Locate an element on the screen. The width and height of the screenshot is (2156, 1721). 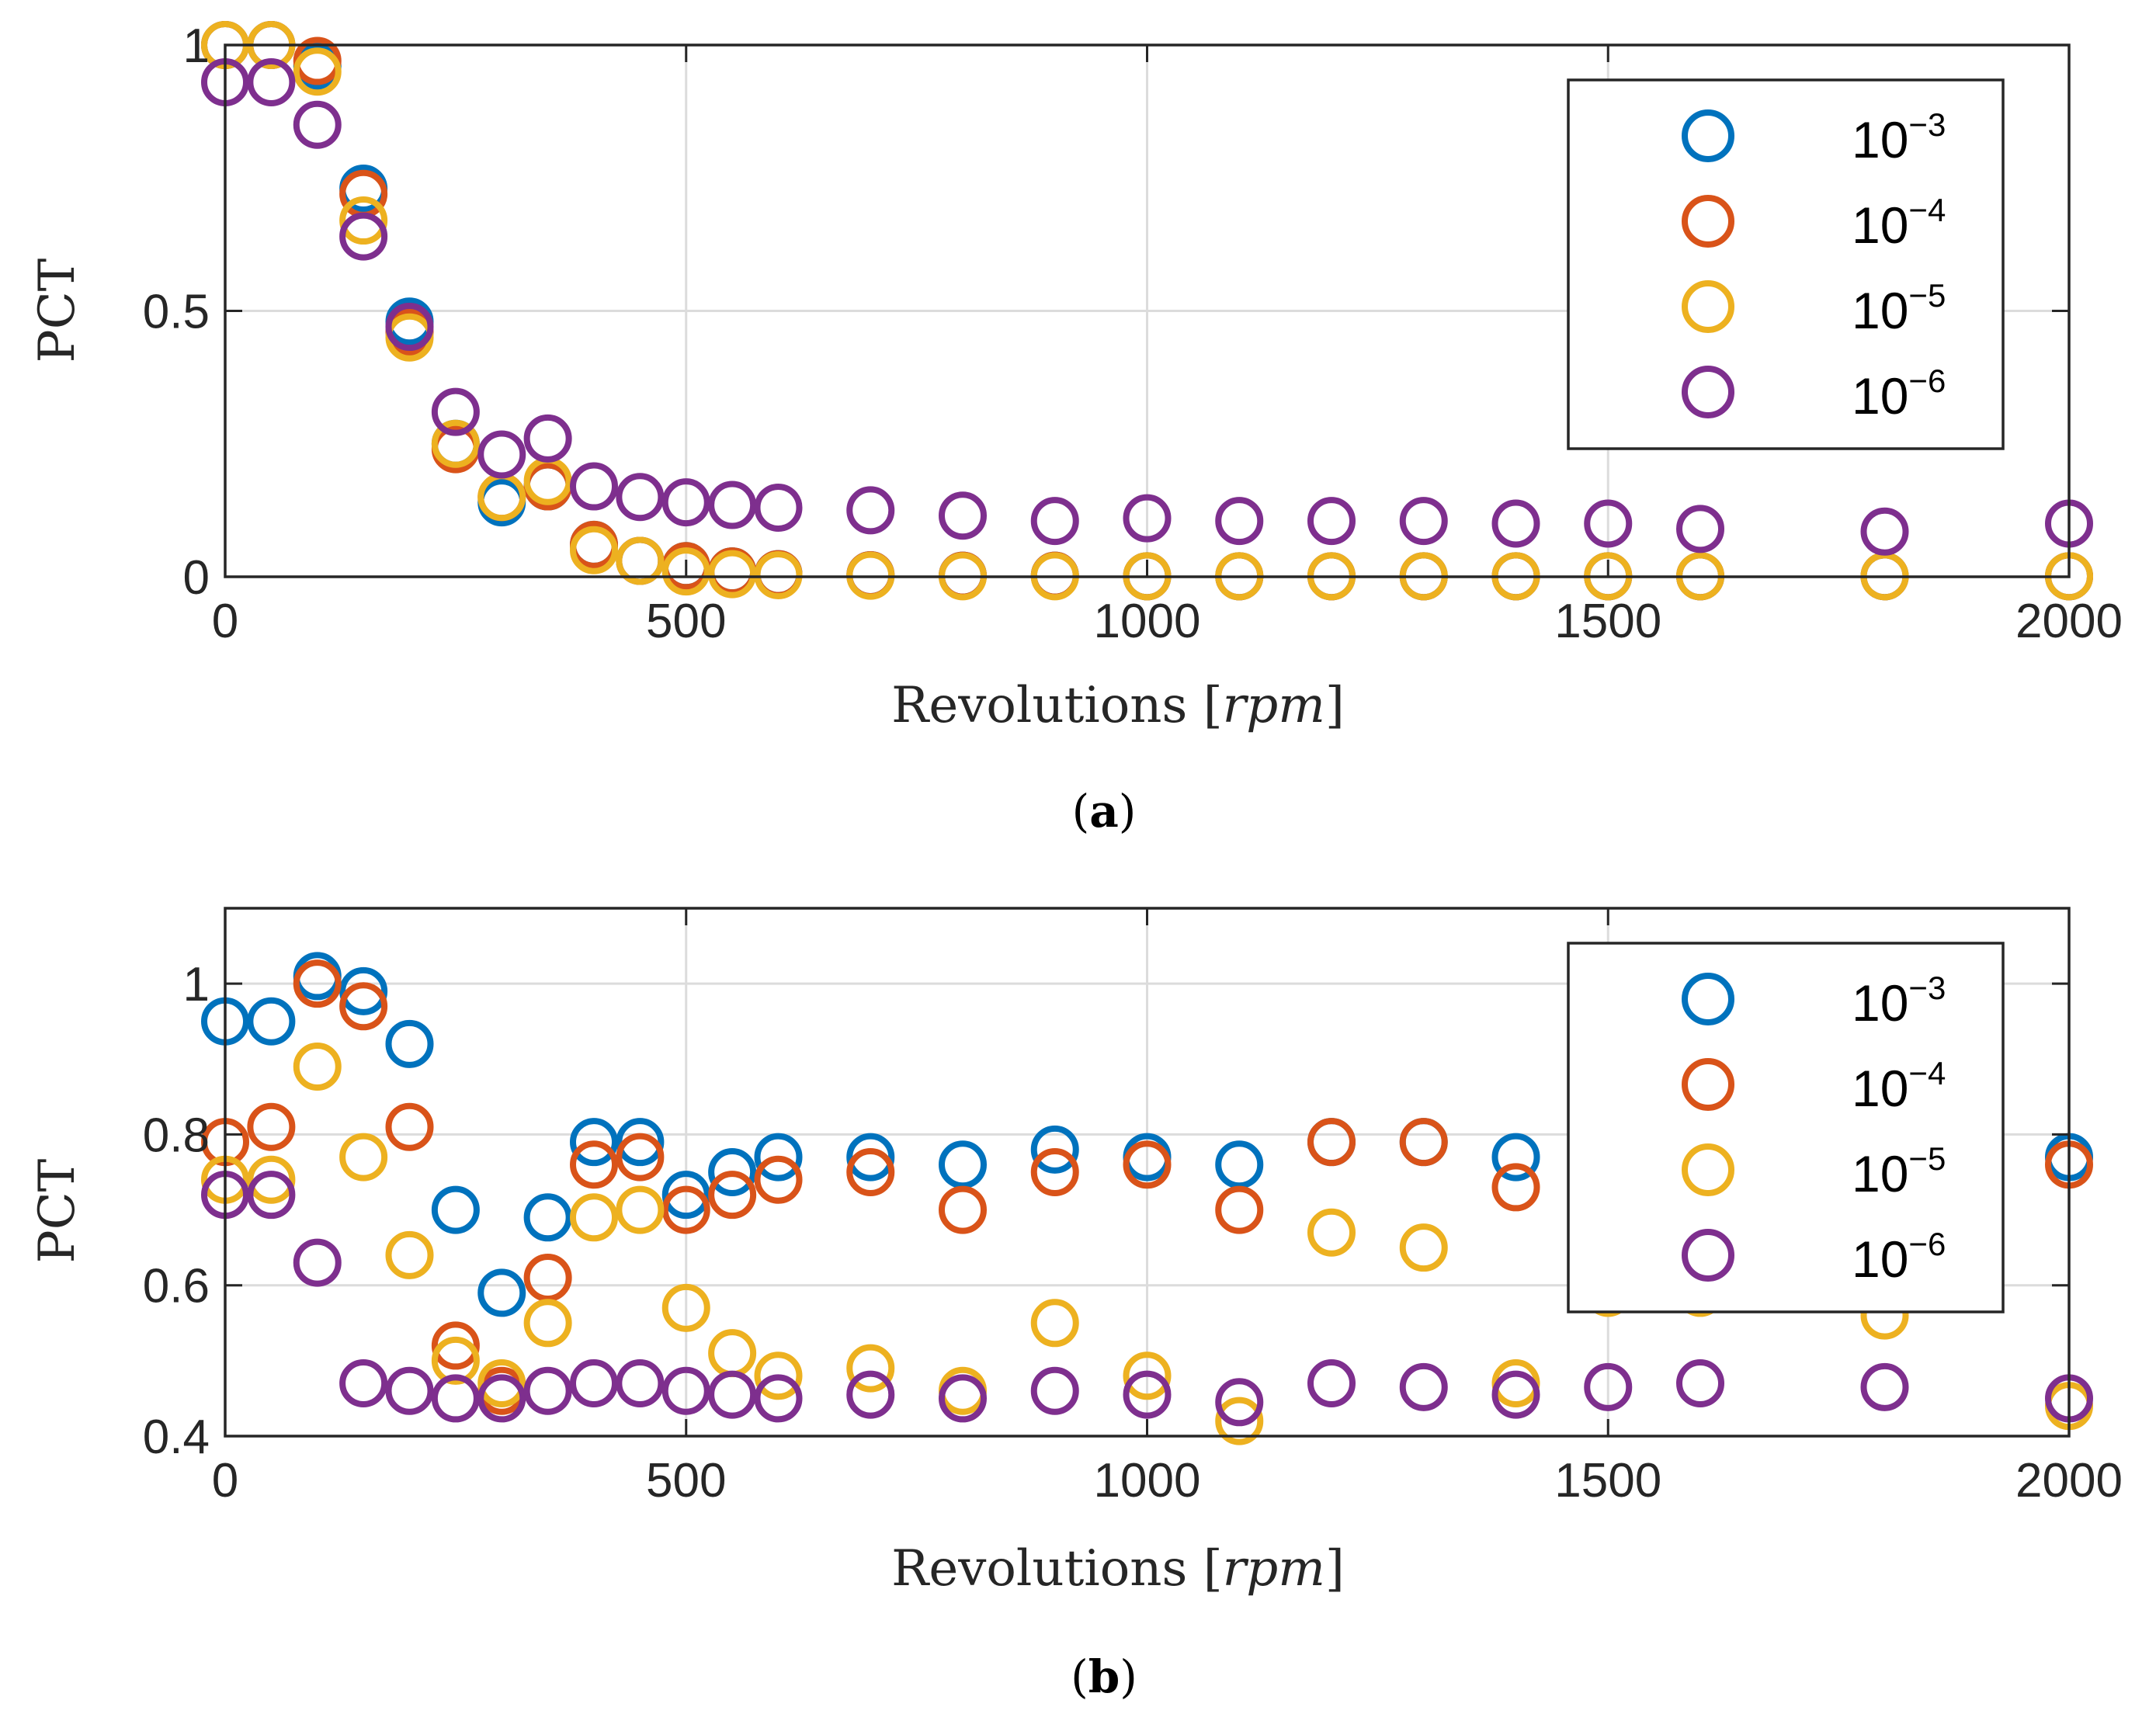
legend-label-b-2: 10−4 is located at coordinates (1899, 1086).